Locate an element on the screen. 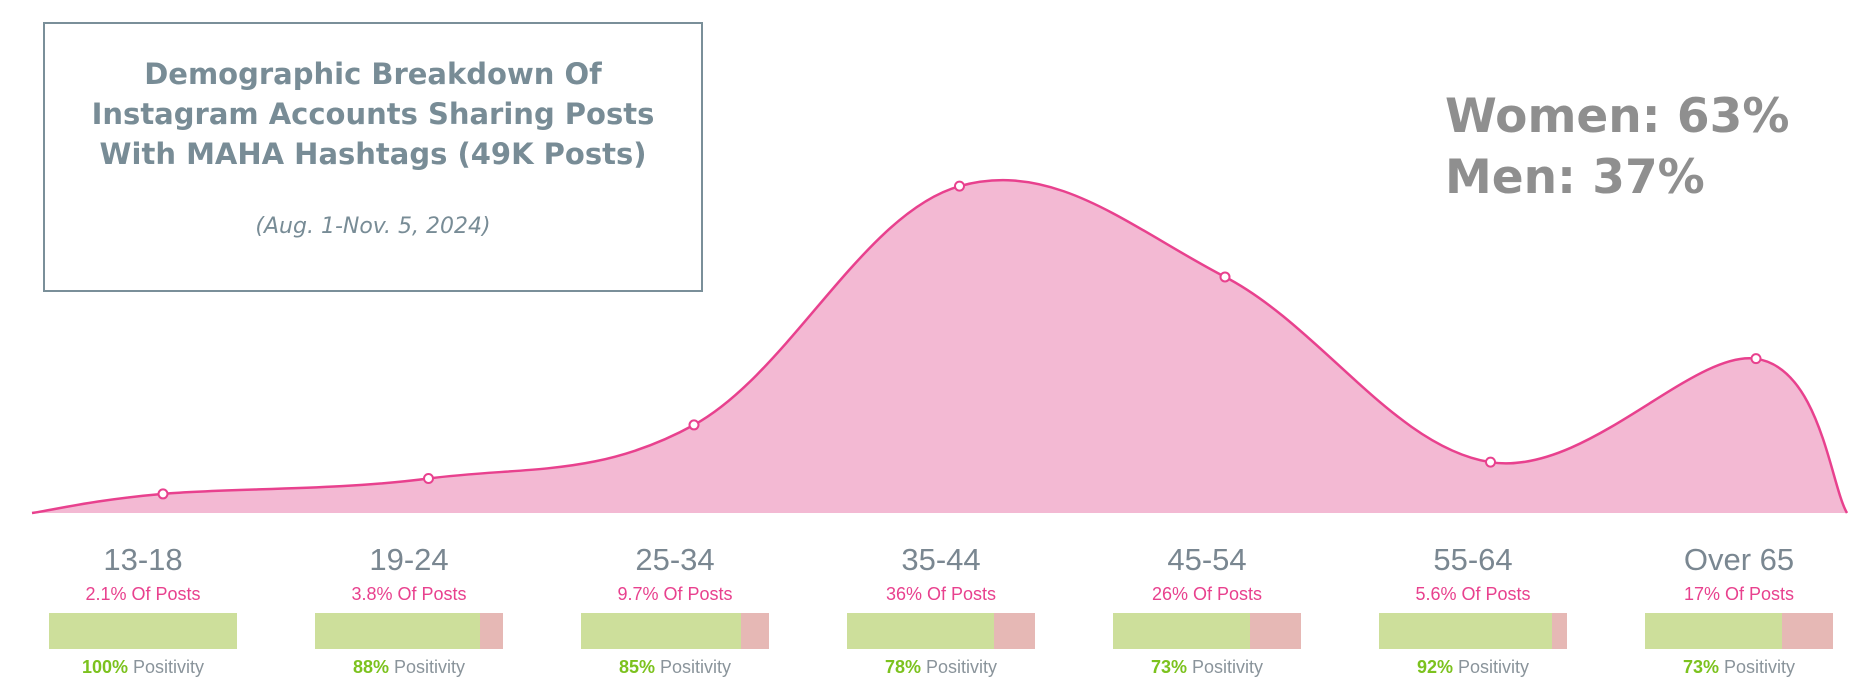  positivity-text: 85% Positivity is located at coordinates (675, 667).